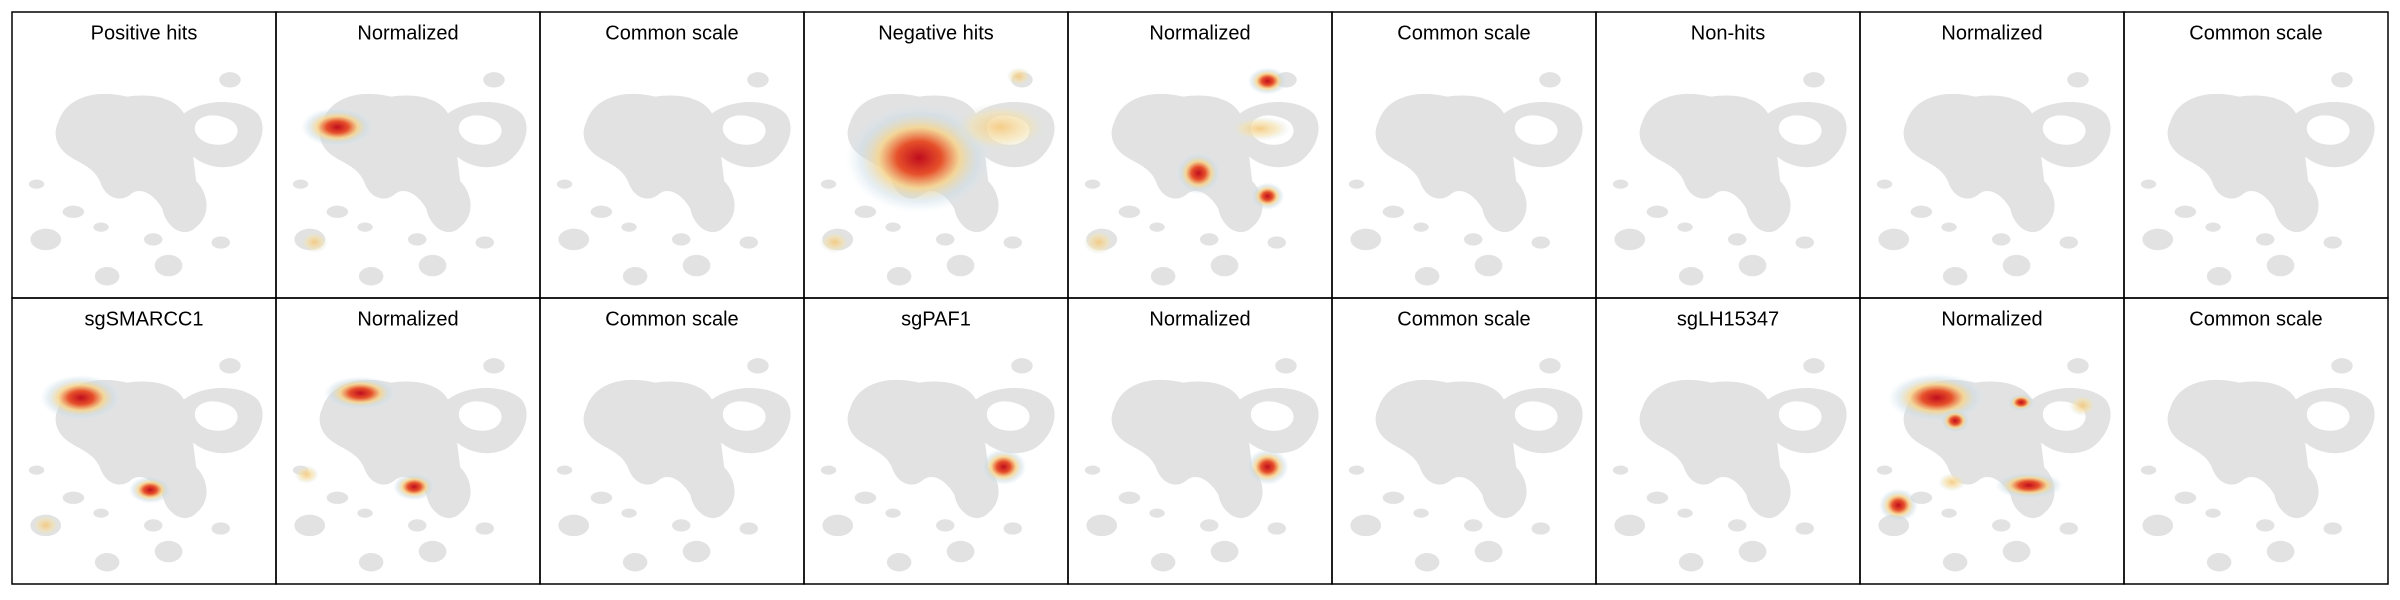  Describe the element at coordinates (936, 155) in the screenshot. I see `panel: Negative hits` at that location.